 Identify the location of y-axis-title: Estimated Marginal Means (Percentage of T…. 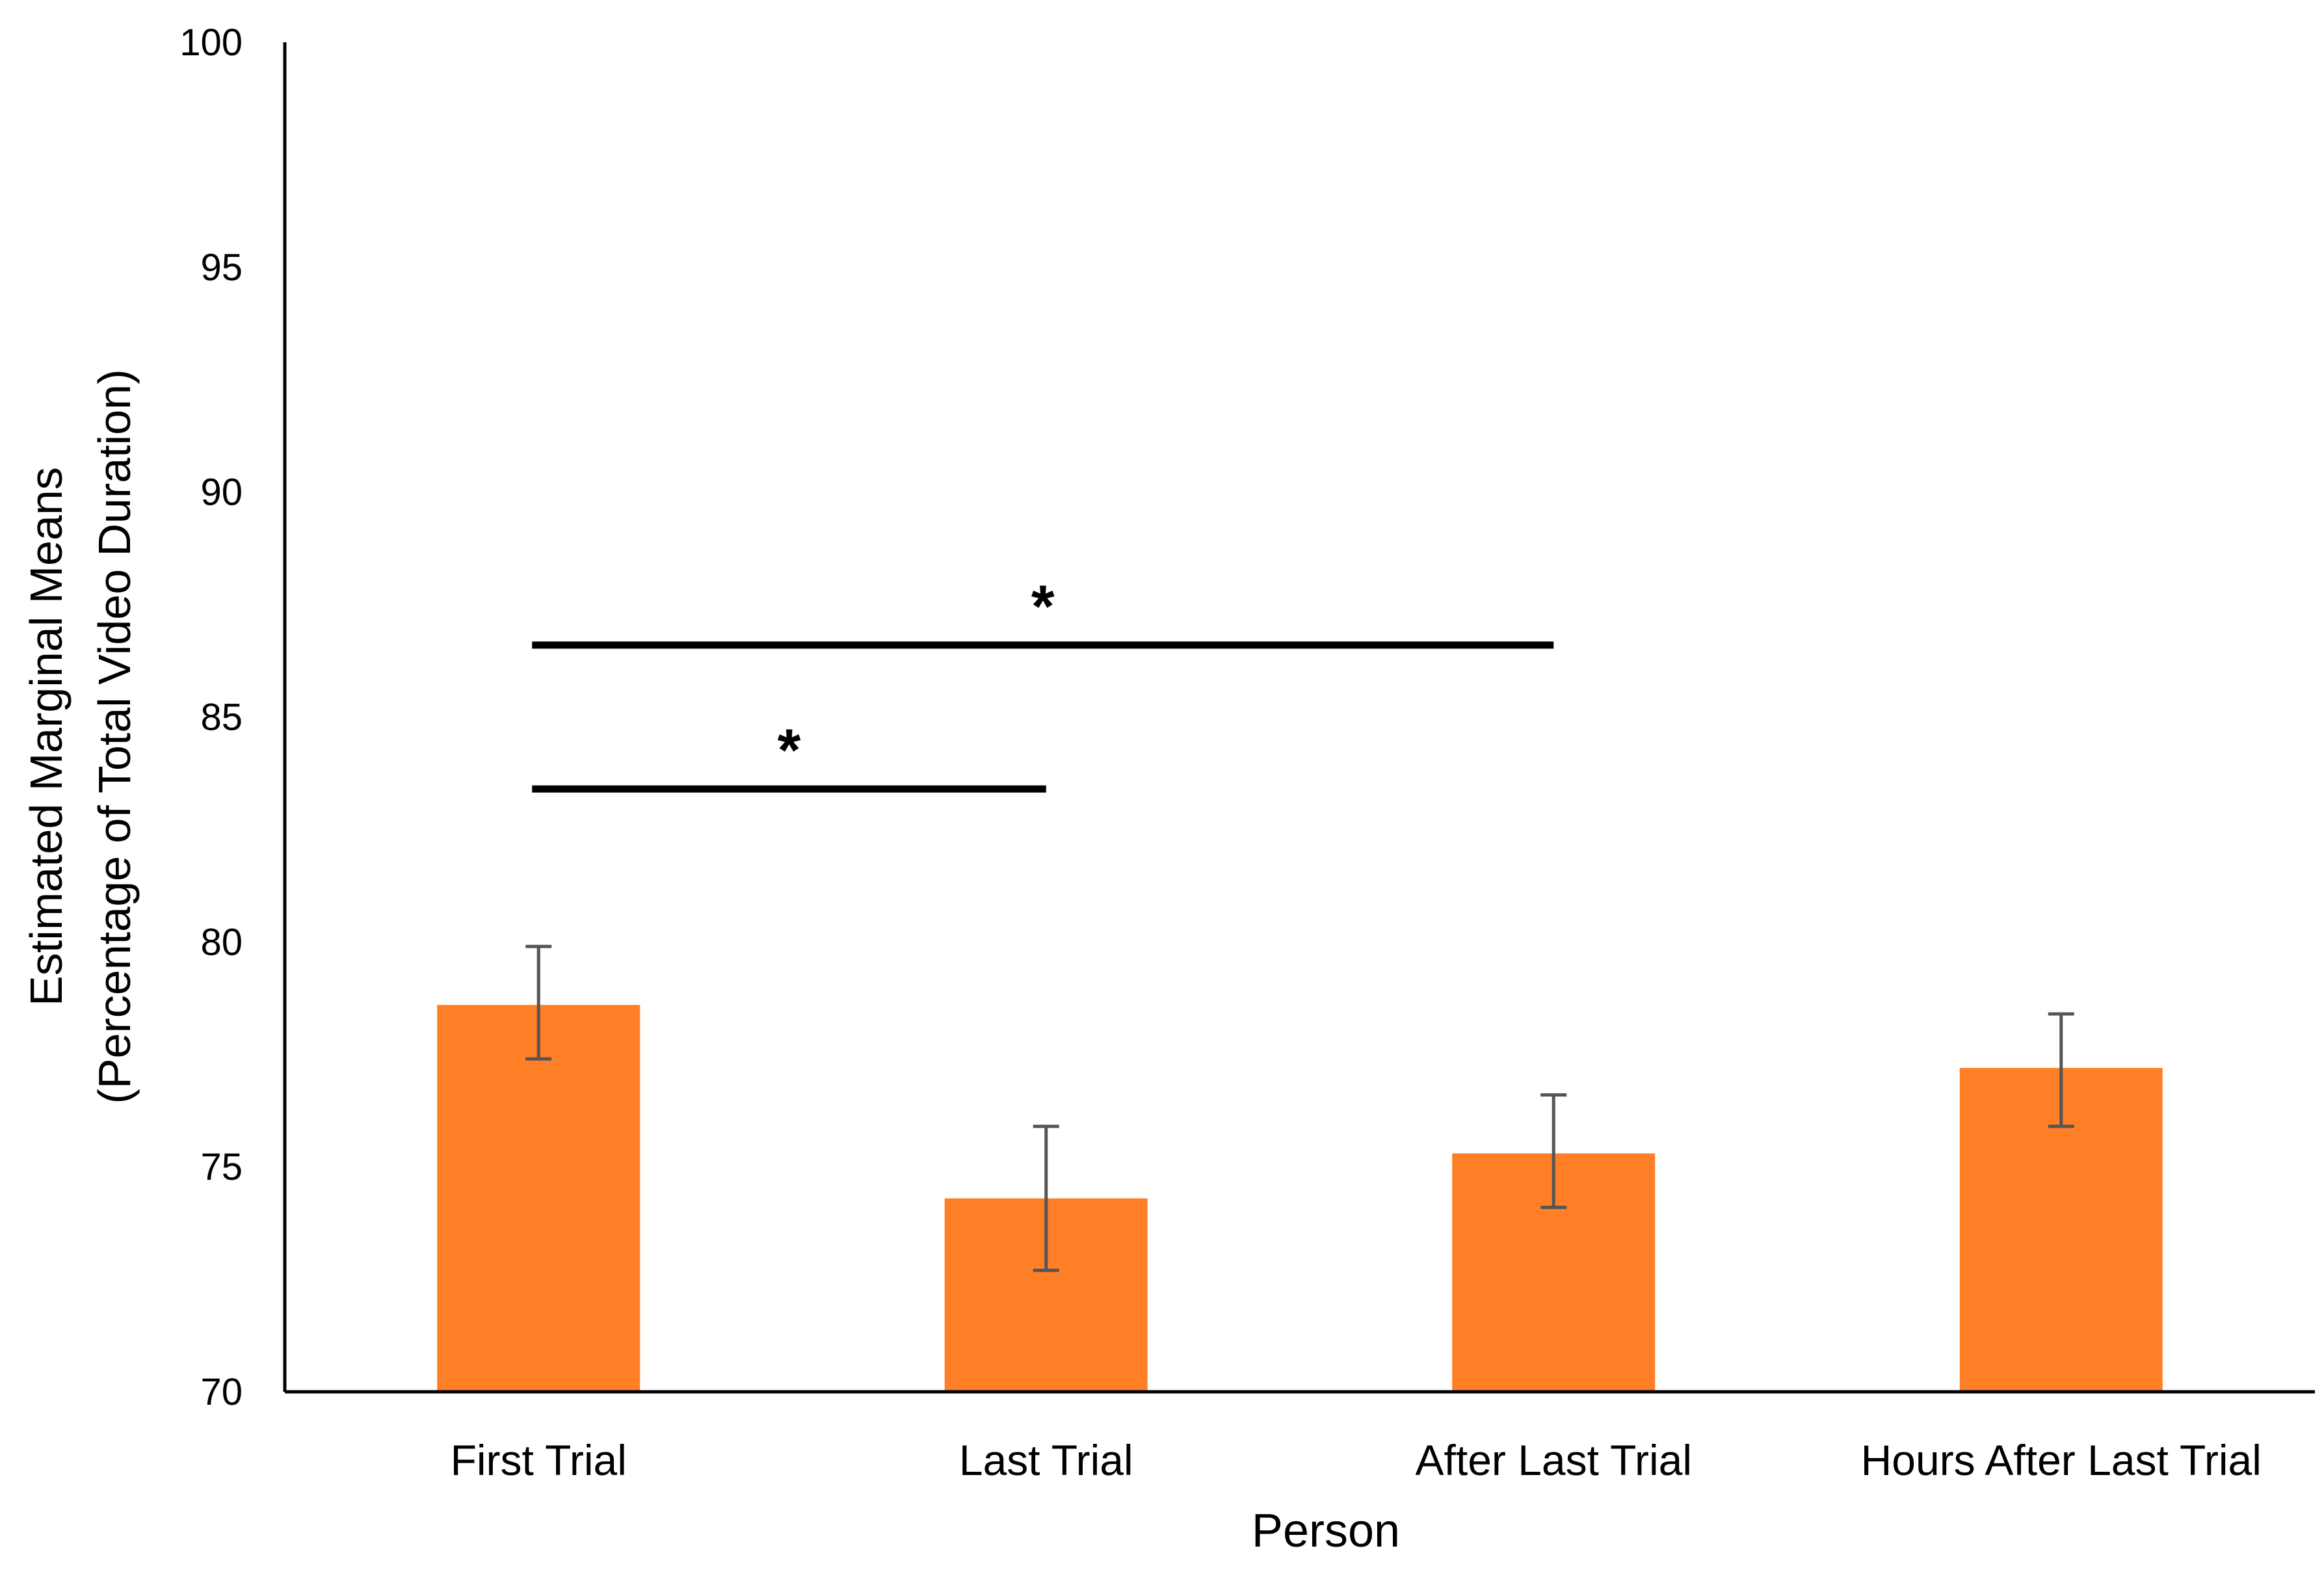
(81, 736).